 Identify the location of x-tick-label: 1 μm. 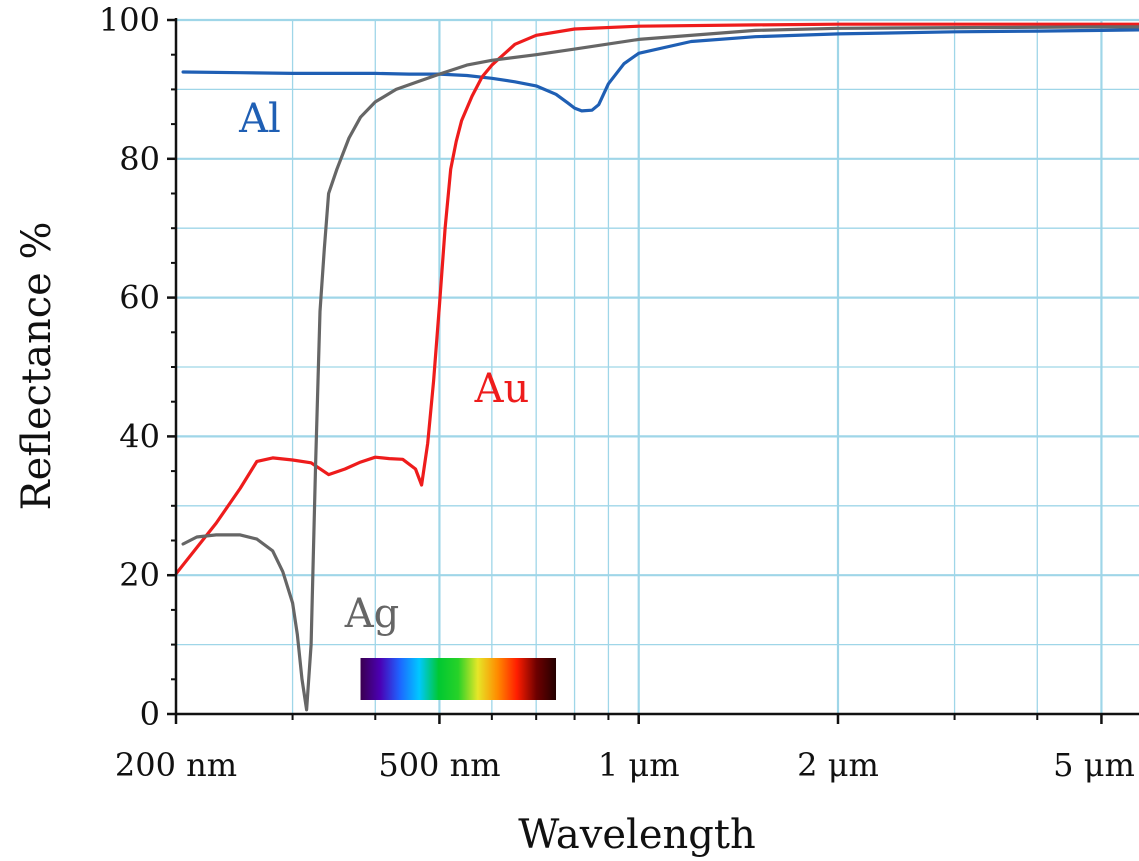
(639, 765).